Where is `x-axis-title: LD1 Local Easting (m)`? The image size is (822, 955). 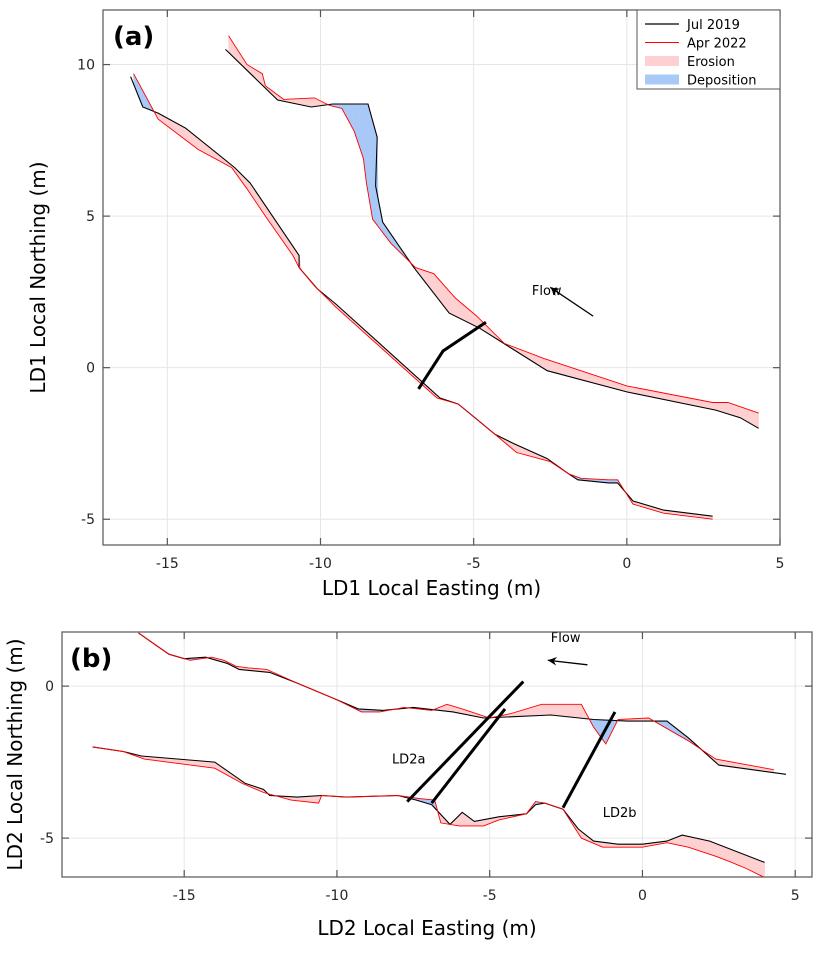
x-axis-title: LD1 Local Easting (m) is located at coordinates (431, 588).